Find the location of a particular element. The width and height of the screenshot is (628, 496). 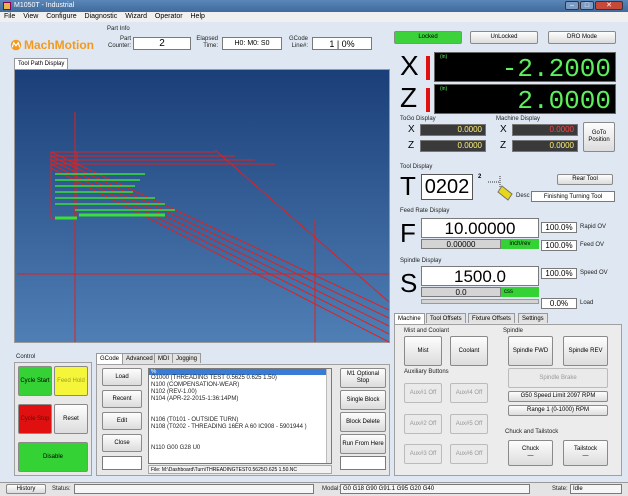

m1-optional-stop-button: M1 Optional Stop is located at coordinates (363, 378).